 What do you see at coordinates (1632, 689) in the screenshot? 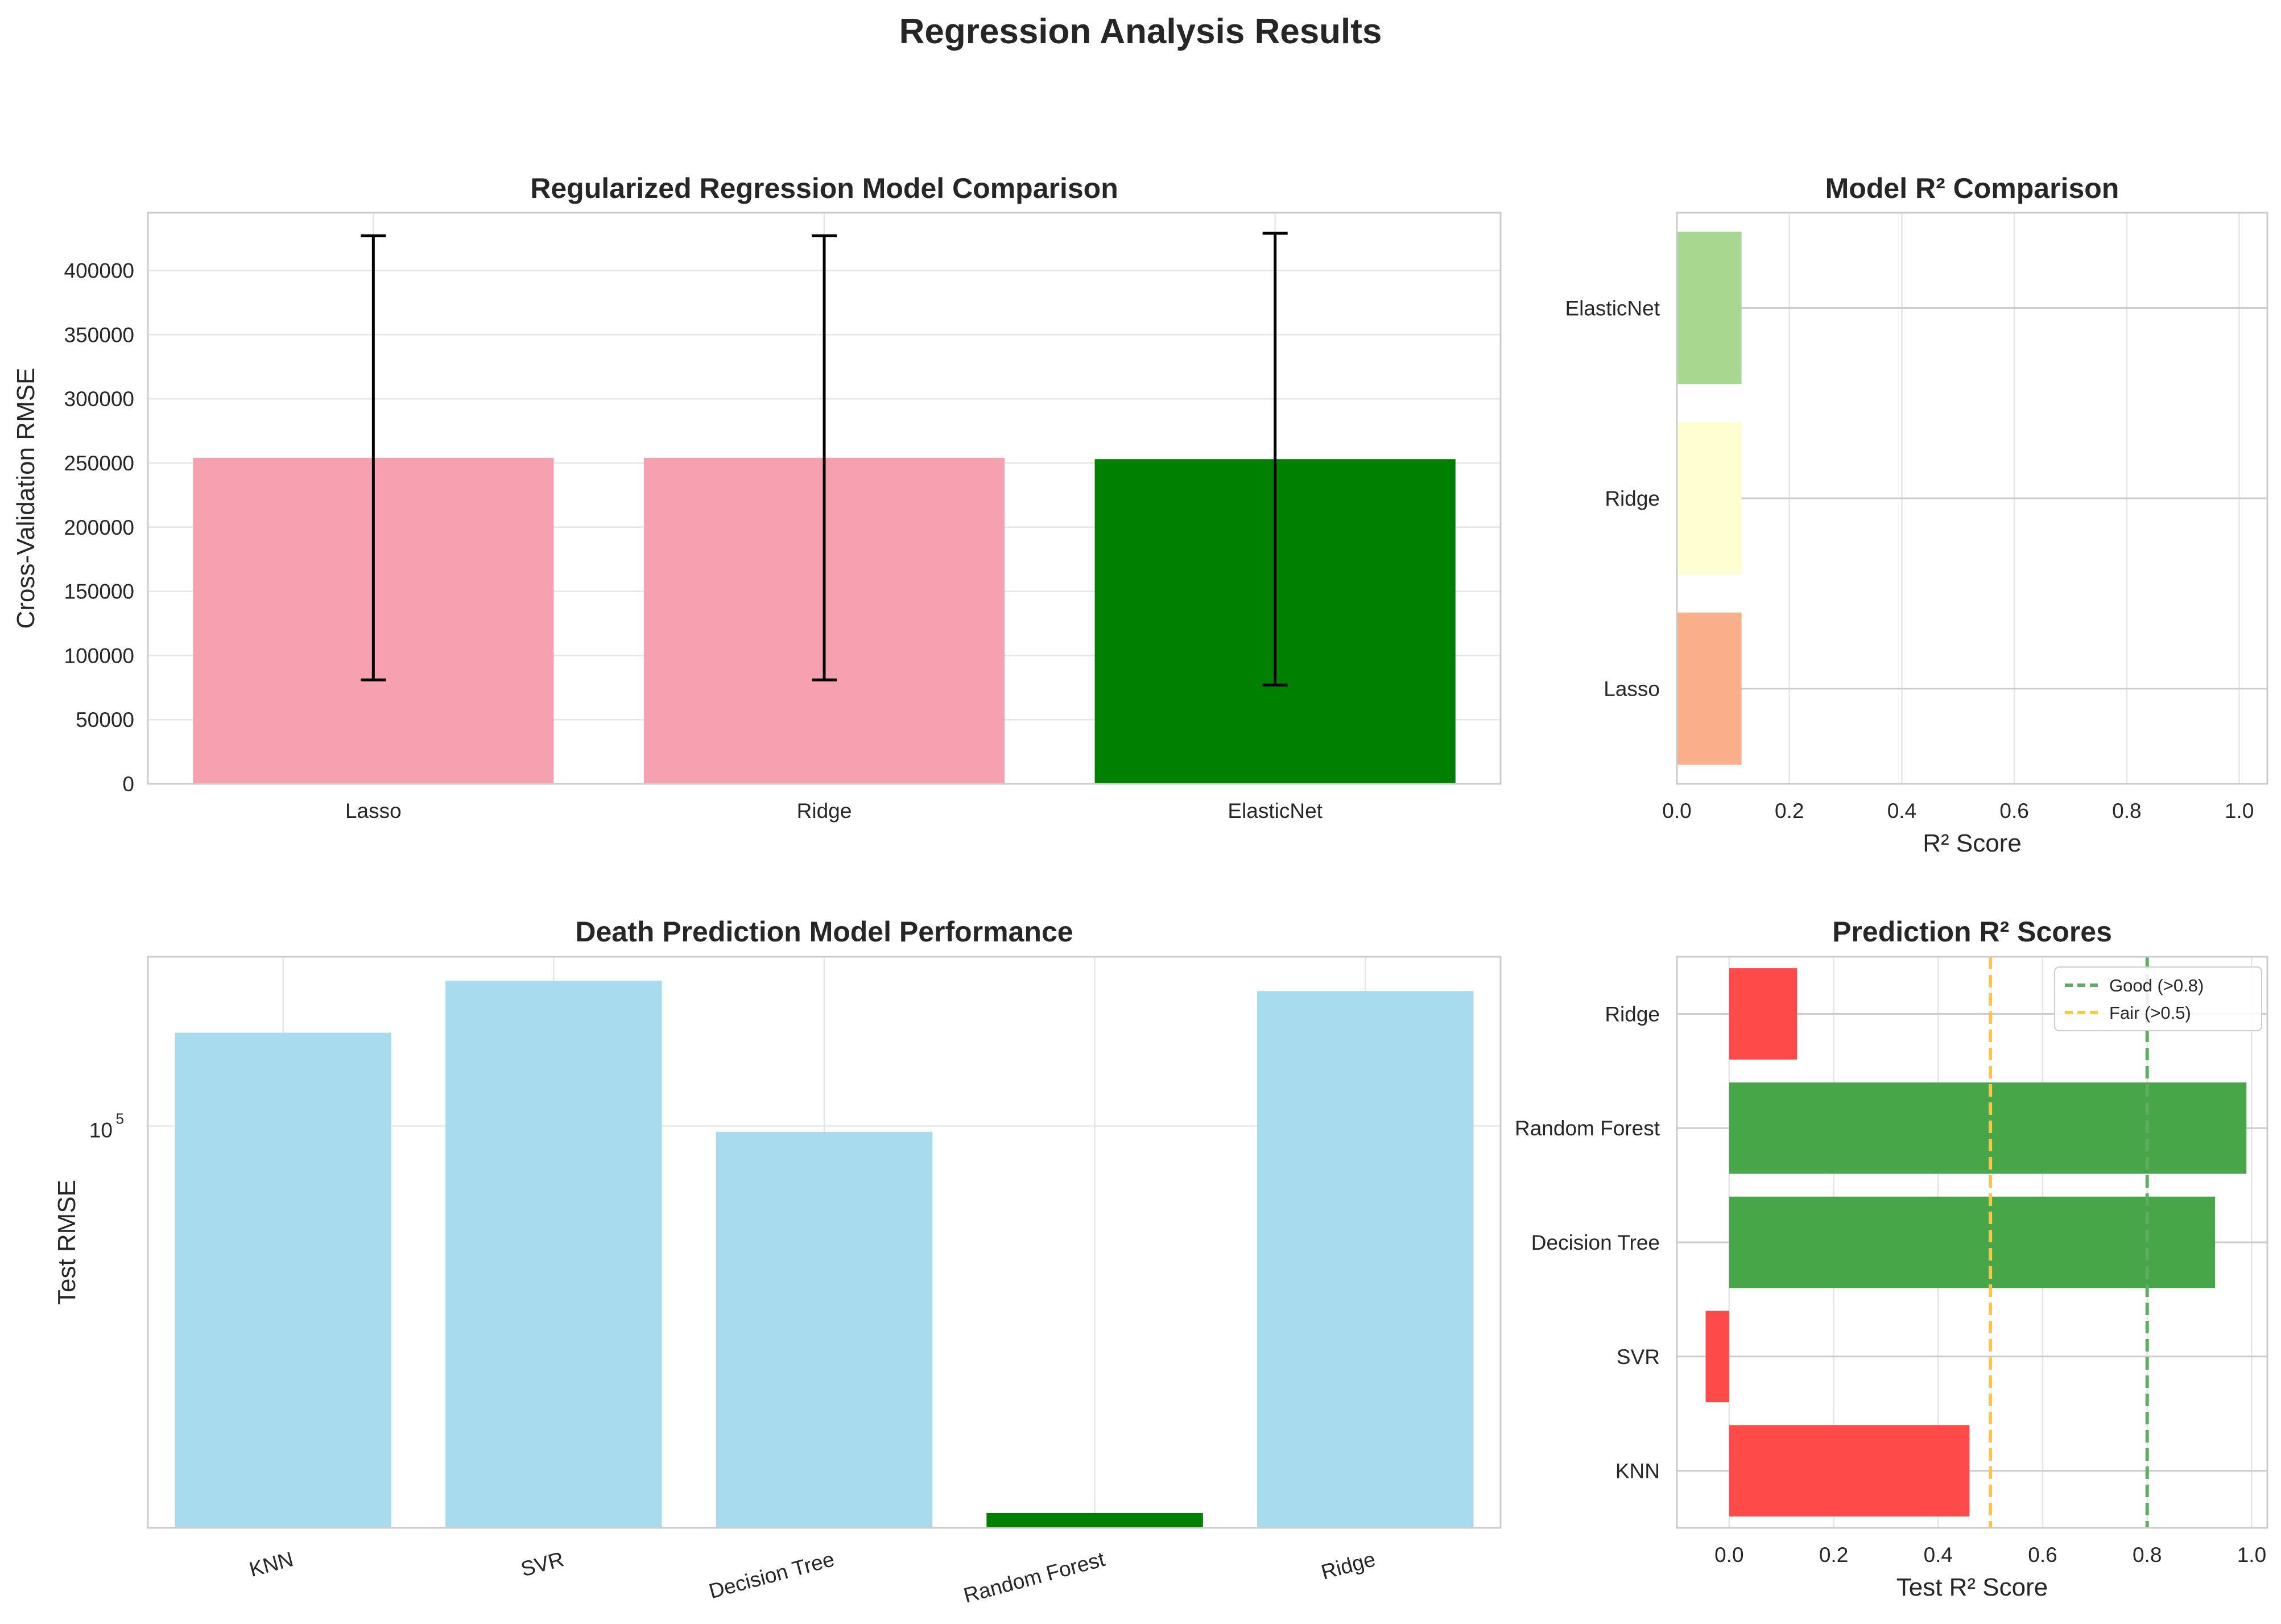
I see `y-tick-label: Lasso` at bounding box center [1632, 689].